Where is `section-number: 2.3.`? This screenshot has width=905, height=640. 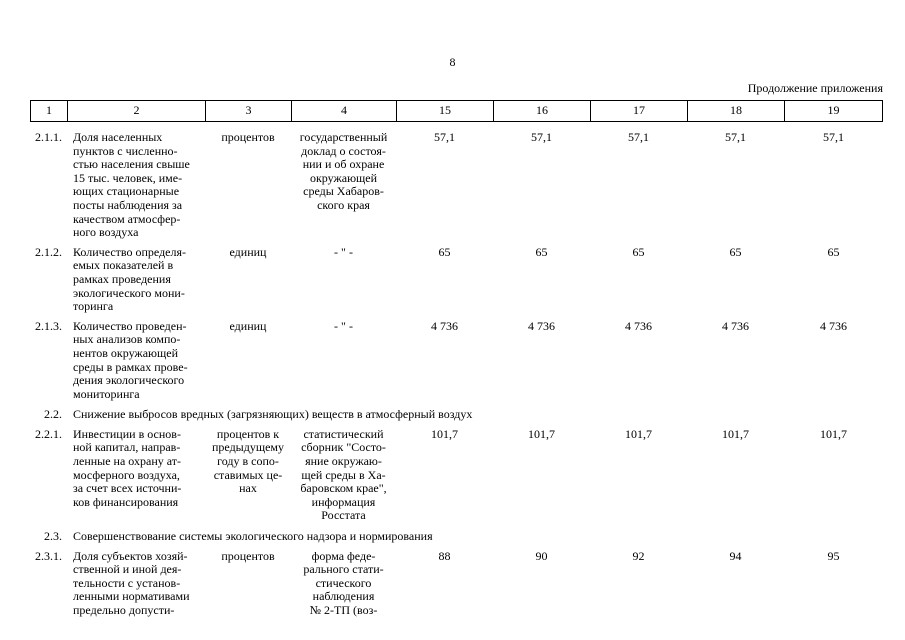
section-number: 2.3. is located at coordinates (53, 536).